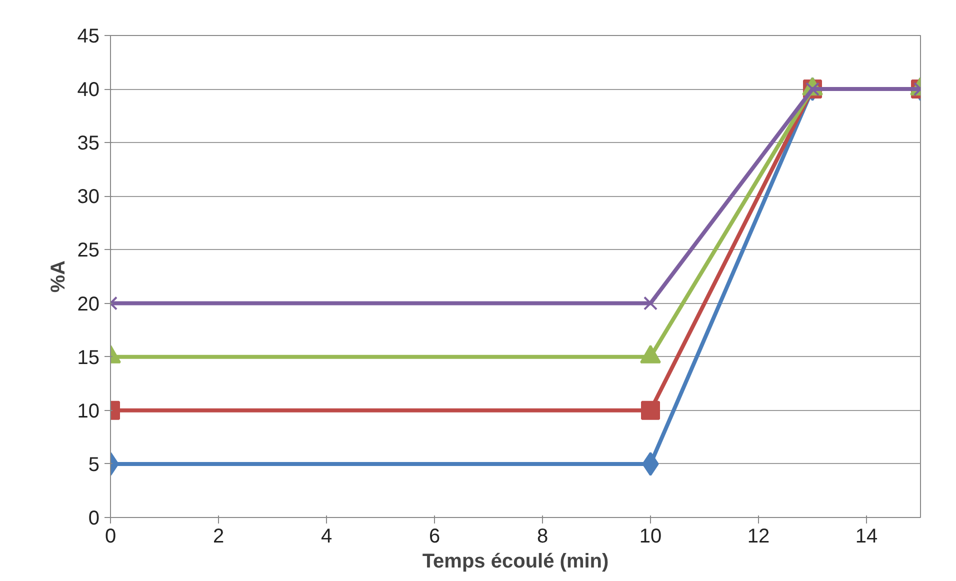 The height and width of the screenshot is (581, 956). What do you see at coordinates (326, 537) in the screenshot?
I see `x-tick-label: 4` at bounding box center [326, 537].